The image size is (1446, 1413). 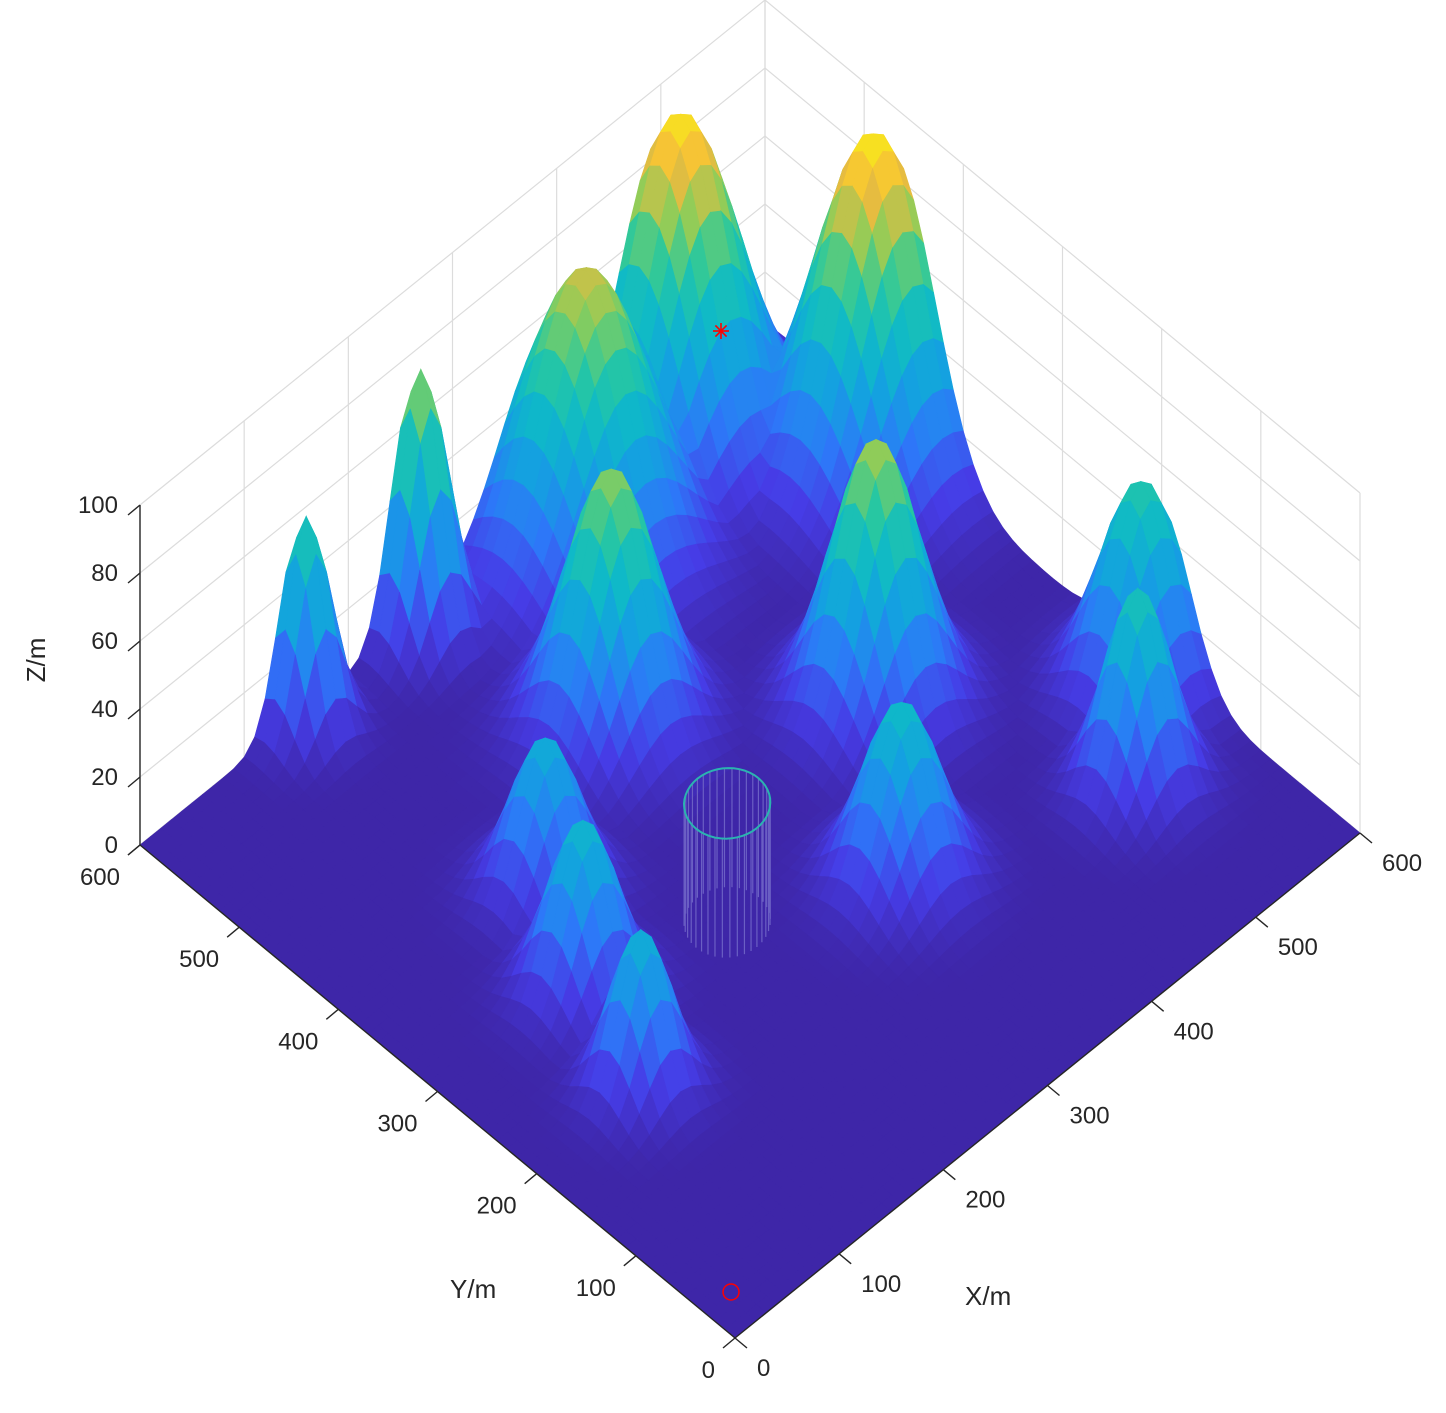 I want to click on y-tick-label: 500, so click(x=199, y=959).